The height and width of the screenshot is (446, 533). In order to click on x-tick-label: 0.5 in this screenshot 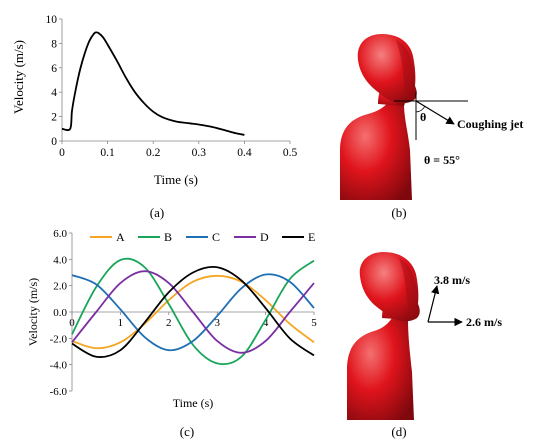, I will do `click(290, 153)`.